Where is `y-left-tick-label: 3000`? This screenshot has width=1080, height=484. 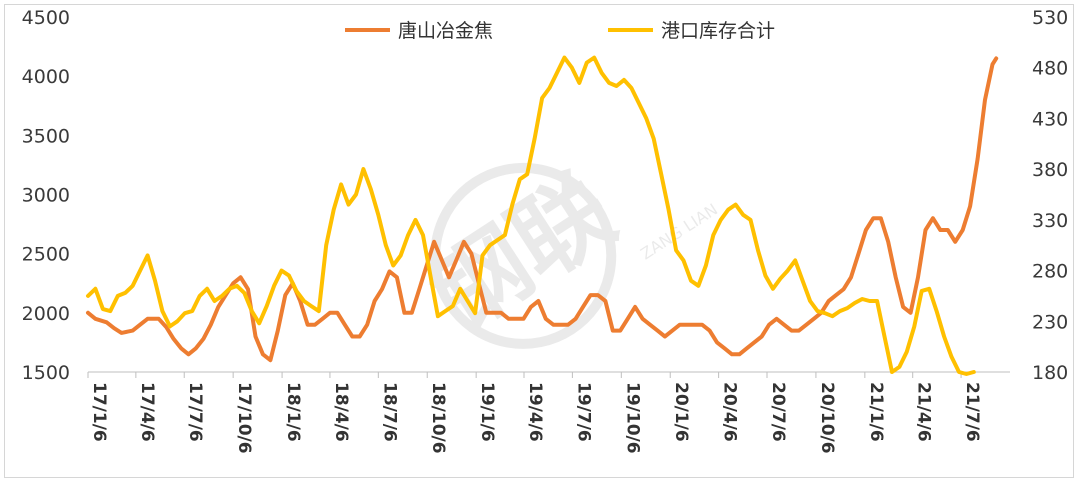 y-left-tick-label: 3000 is located at coordinates (46, 196).